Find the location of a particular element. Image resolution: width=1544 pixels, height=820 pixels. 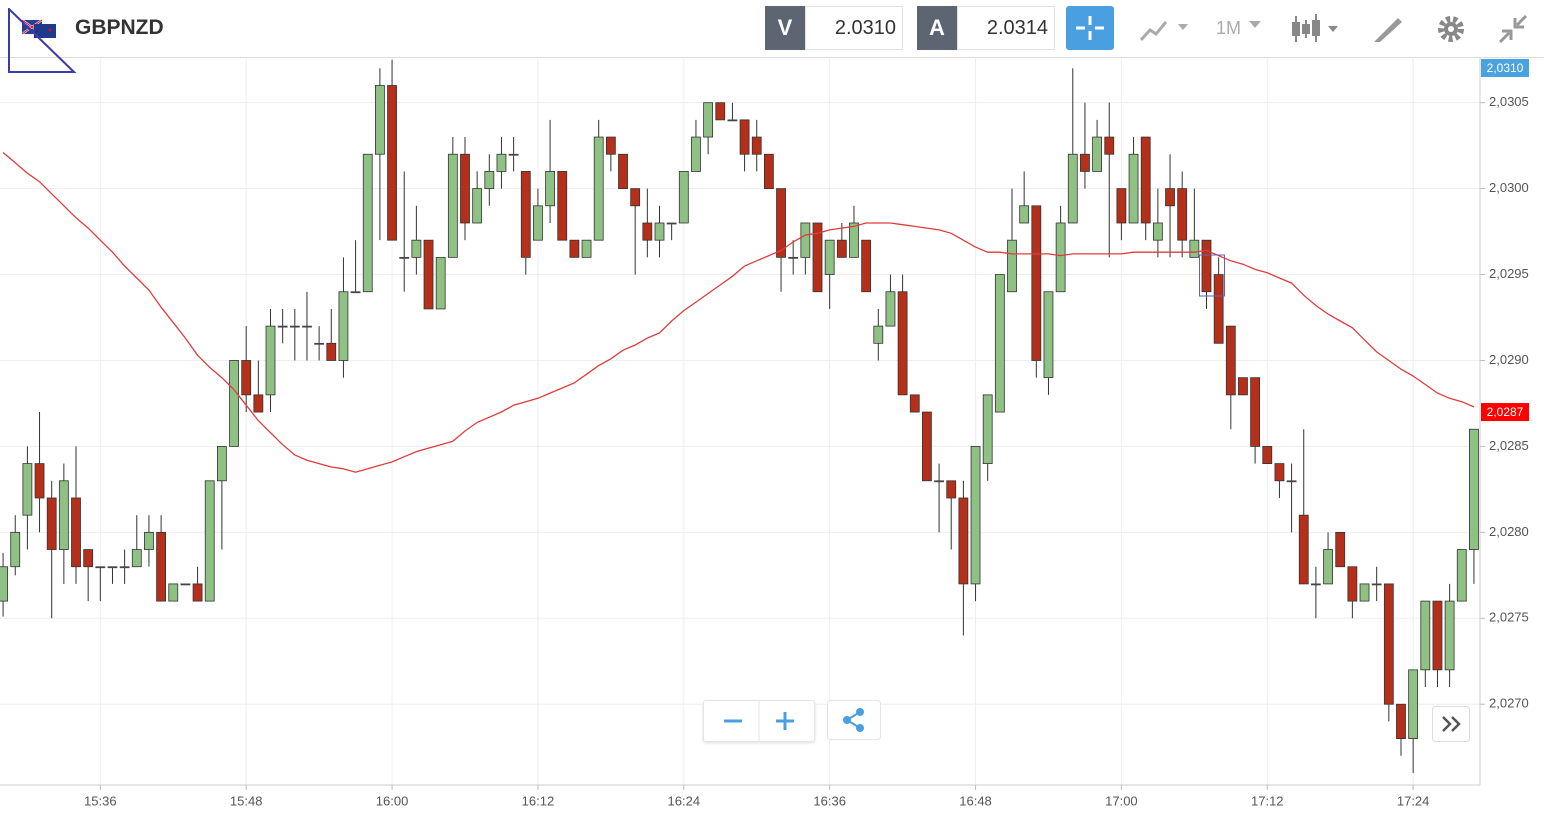

y-tick-label: 2,0275 is located at coordinates (1509, 617).